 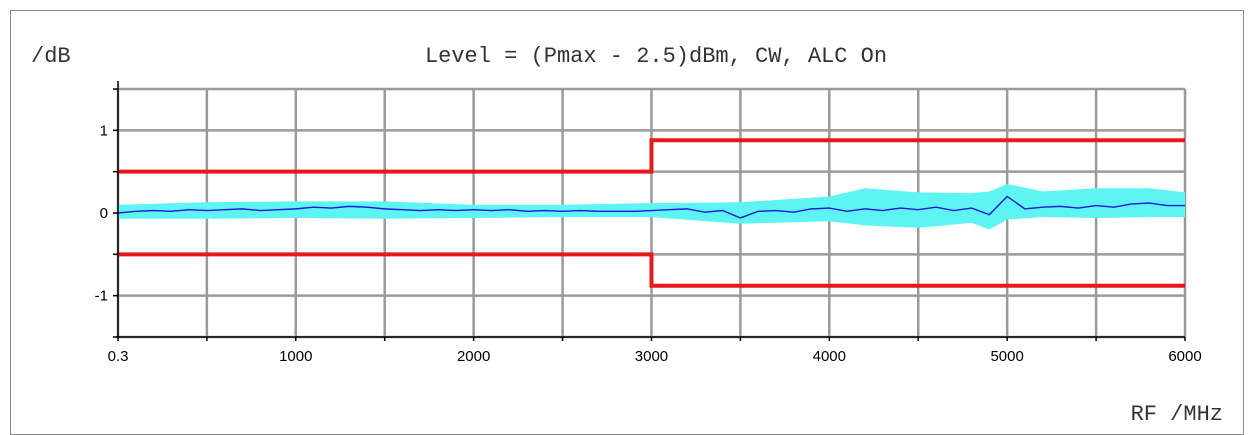 What do you see at coordinates (1177, 414) in the screenshot?
I see `x-axis-label: RF /MHz` at bounding box center [1177, 414].